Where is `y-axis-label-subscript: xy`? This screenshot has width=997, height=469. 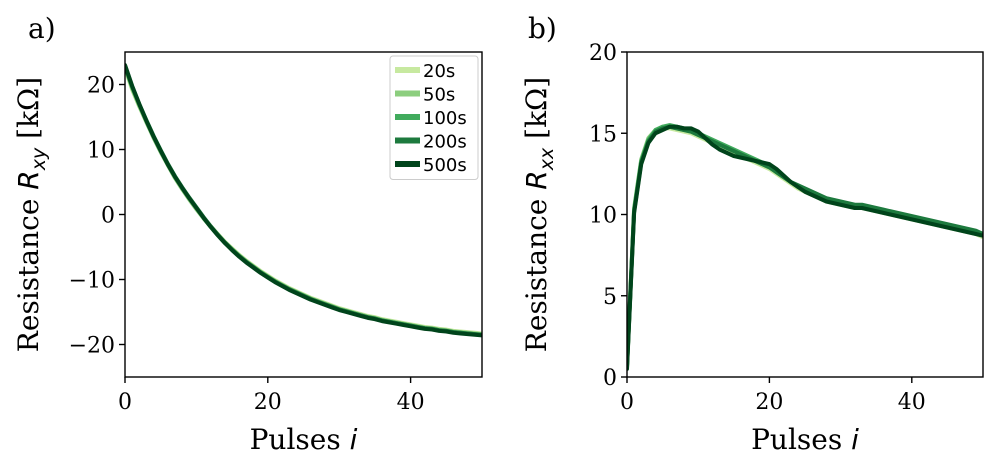
y-axis-label-subscript: xy is located at coordinates (39, 159).